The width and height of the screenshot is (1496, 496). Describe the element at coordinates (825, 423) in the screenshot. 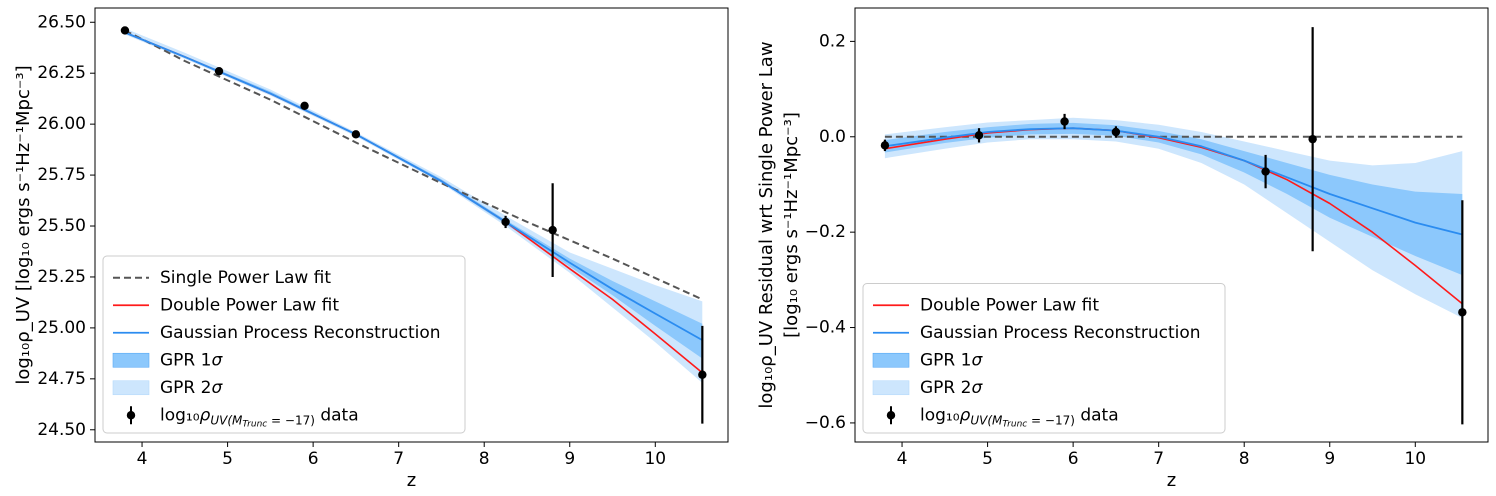

I see `y-tick-label: −0.6` at that location.